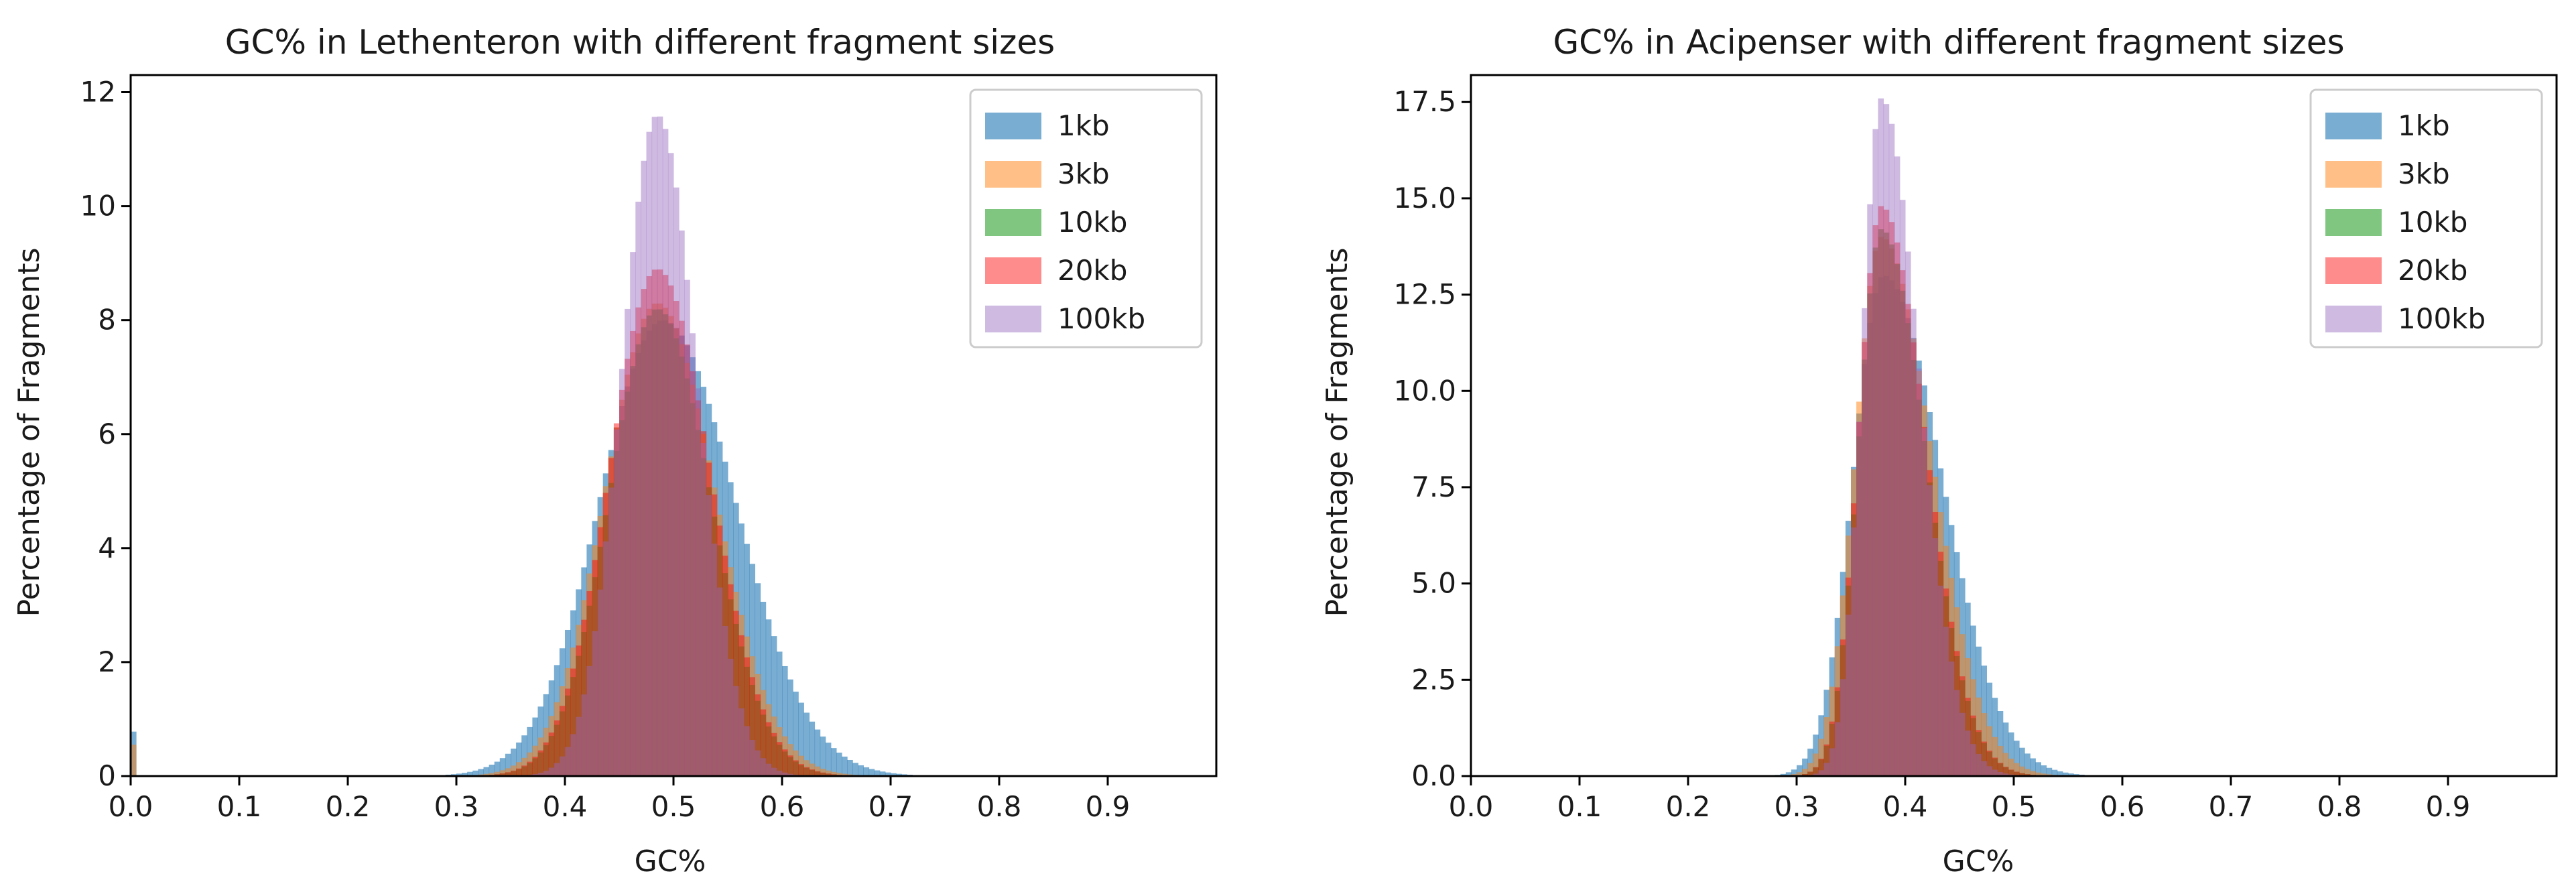  What do you see at coordinates (1433, 679) in the screenshot?
I see `y-tick-label: 2.5` at bounding box center [1433, 679].